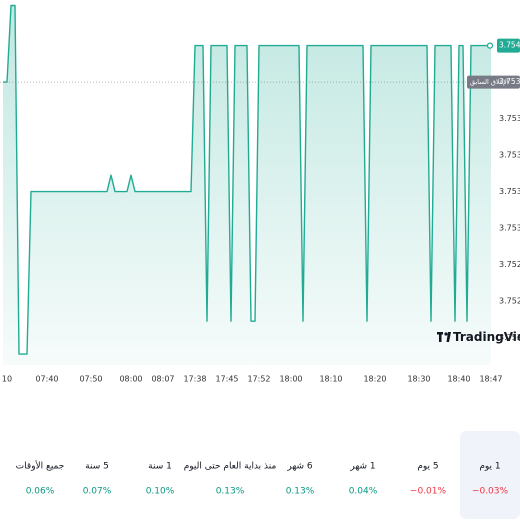 This screenshot has width=520, height=520. What do you see at coordinates (509, 155) in the screenshot?
I see `y-tick-label: 3.753400` at bounding box center [509, 155].